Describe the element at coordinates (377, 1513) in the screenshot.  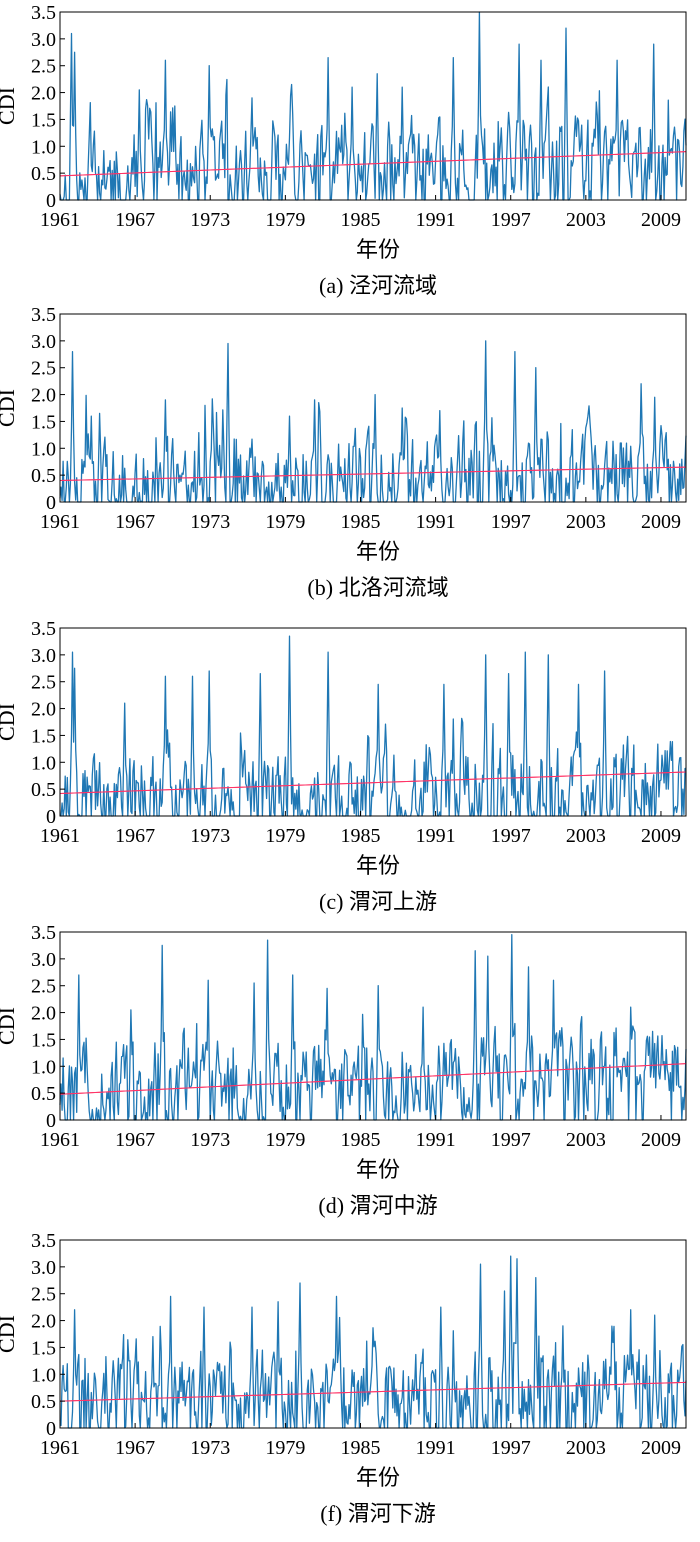
I see `panel-caption: (f) 渭河下游` at that location.